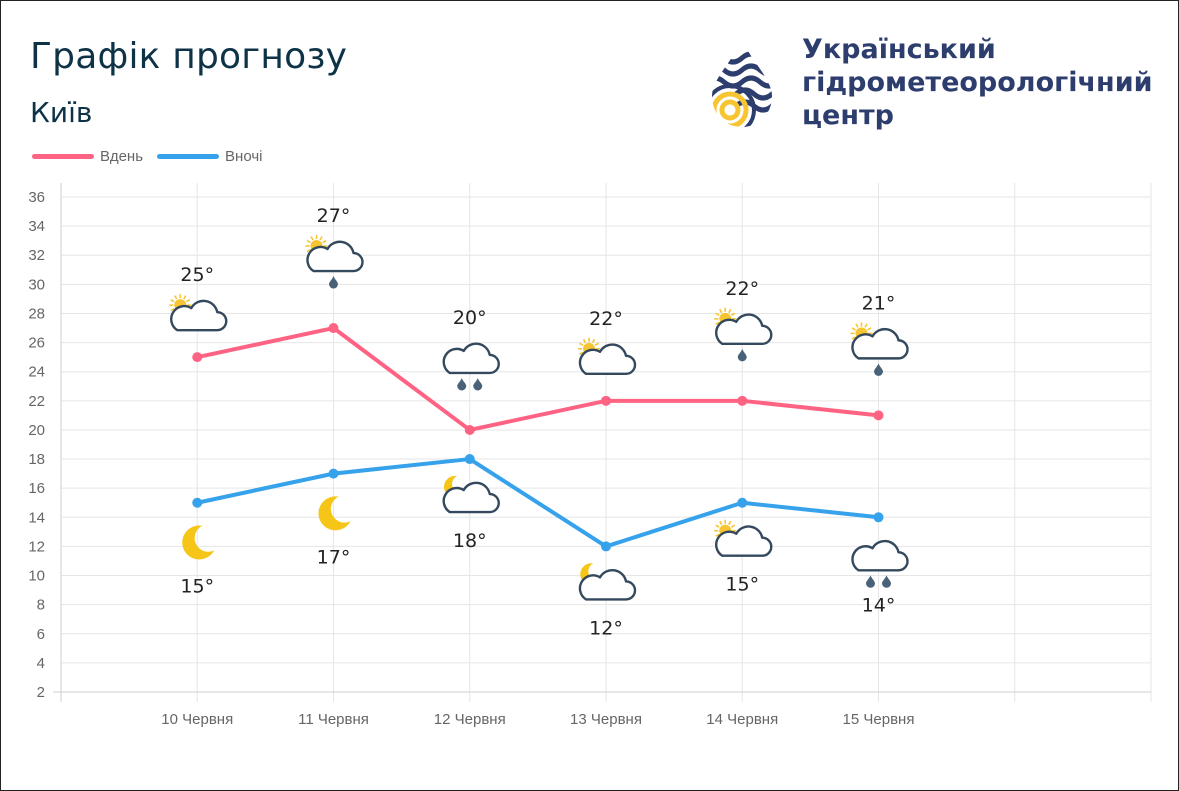  I want to click on moon-cloudy-icon, so click(471, 494).